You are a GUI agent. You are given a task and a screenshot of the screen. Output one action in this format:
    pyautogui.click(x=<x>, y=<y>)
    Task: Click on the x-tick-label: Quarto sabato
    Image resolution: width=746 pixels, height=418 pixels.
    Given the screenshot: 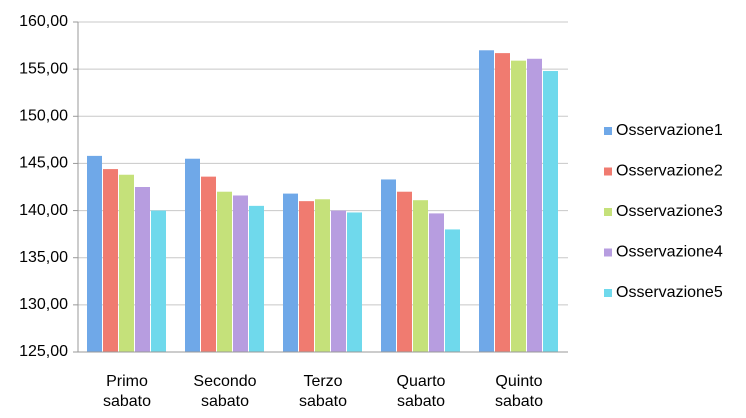 What is the action you would take?
    pyautogui.click(x=421, y=391)
    